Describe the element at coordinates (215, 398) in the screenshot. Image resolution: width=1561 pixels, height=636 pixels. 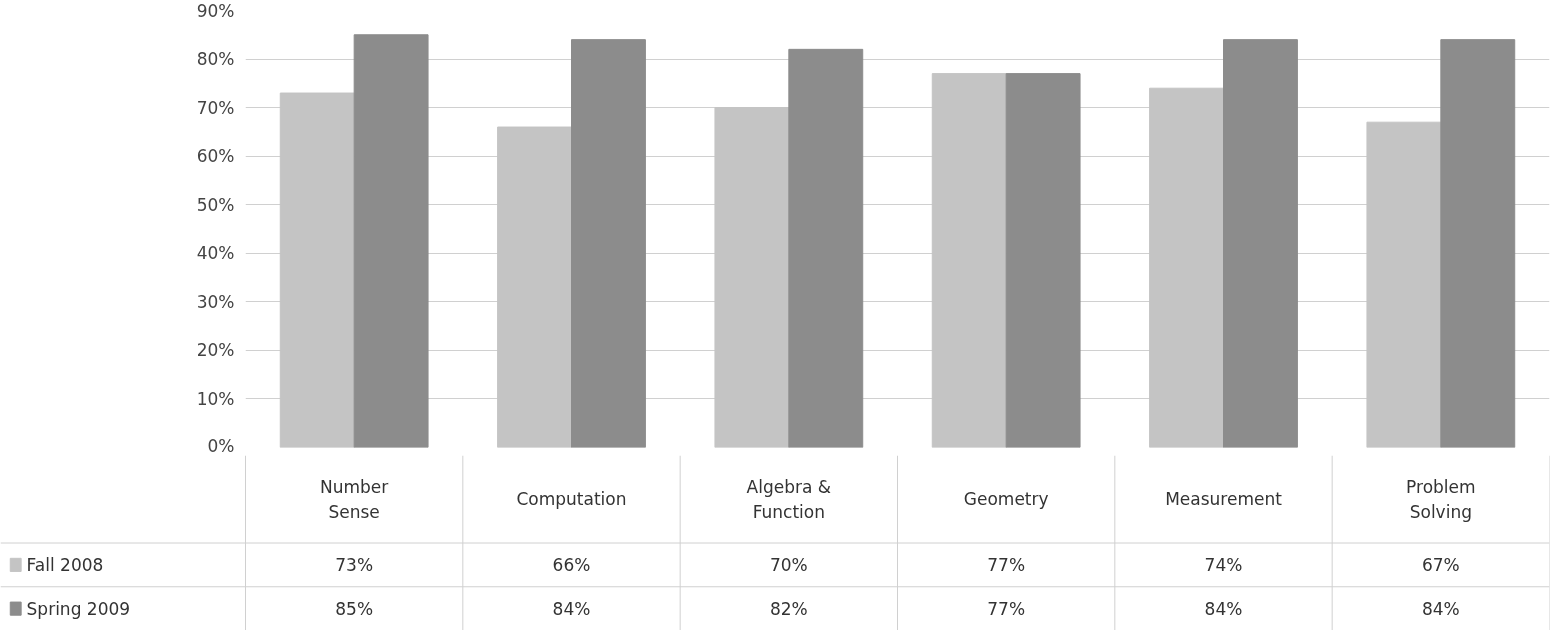
I see `y-tick-label: 10%` at that location.